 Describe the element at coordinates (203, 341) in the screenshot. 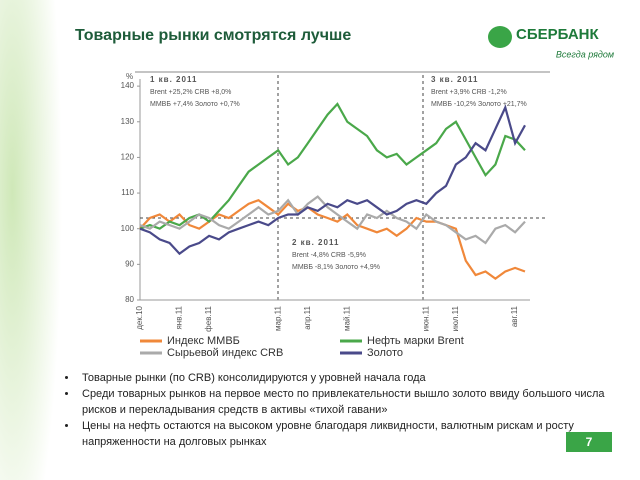

I see `legend-label: Индекс ММВБ` at that location.